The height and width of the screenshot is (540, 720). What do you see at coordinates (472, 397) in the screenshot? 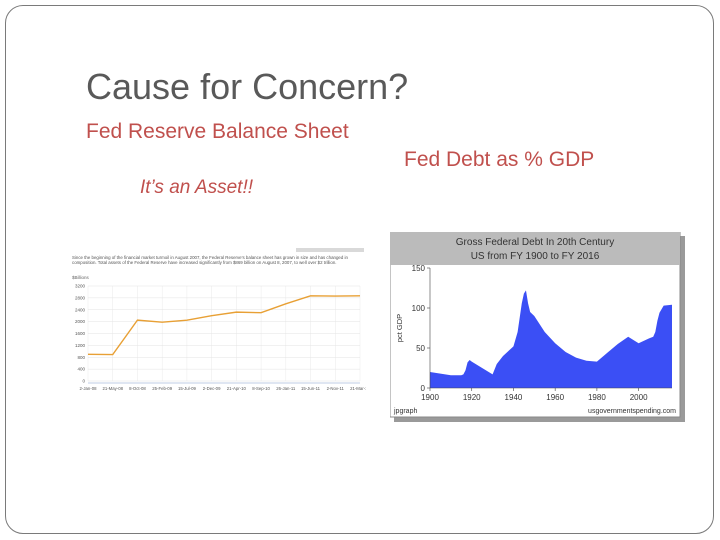
I see `debt-x-tick: 1920` at bounding box center [472, 397].